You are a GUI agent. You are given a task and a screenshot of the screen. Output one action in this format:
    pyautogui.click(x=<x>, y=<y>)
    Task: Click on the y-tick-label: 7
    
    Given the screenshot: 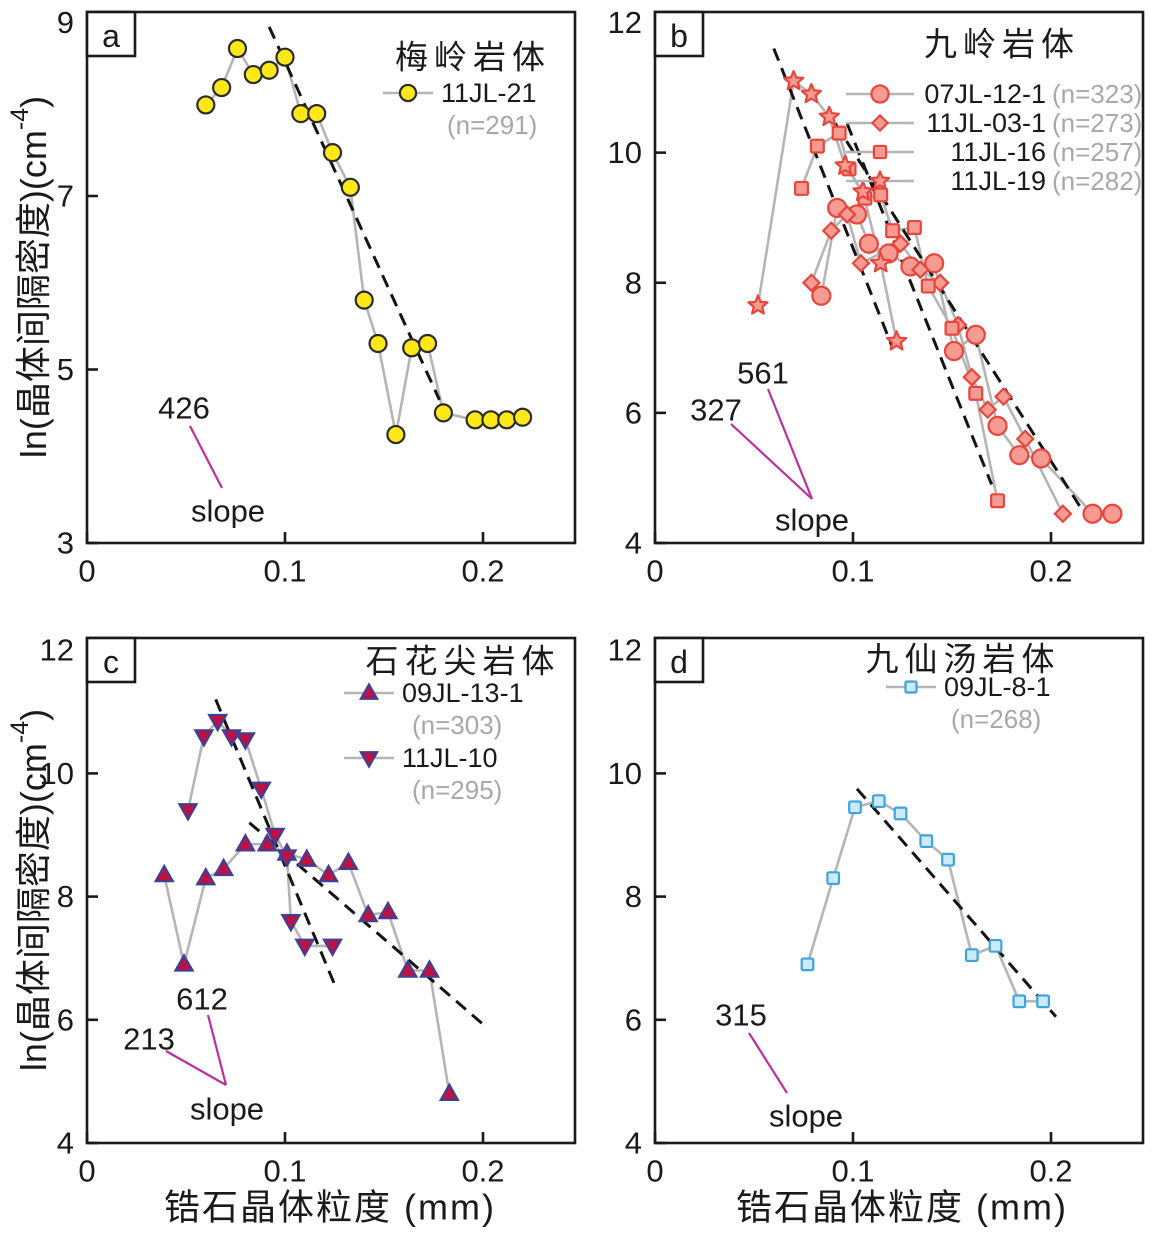 What is the action you would take?
    pyautogui.click(x=65, y=196)
    